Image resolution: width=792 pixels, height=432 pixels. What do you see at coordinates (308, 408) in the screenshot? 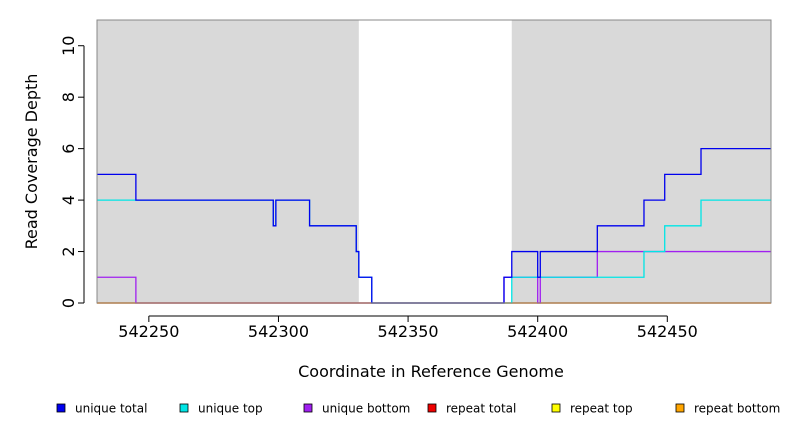
I see `legend-swatch-unique-bottom` at bounding box center [308, 408].